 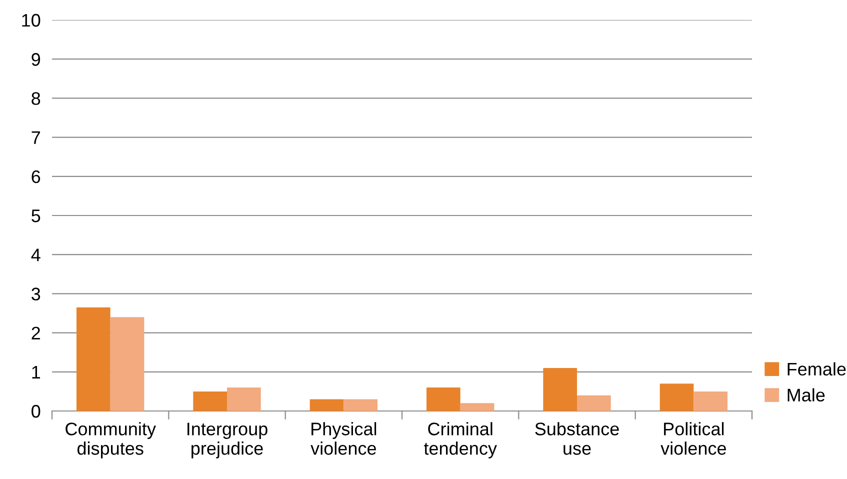 I want to click on y-tick-label: 0, so click(x=36, y=411).